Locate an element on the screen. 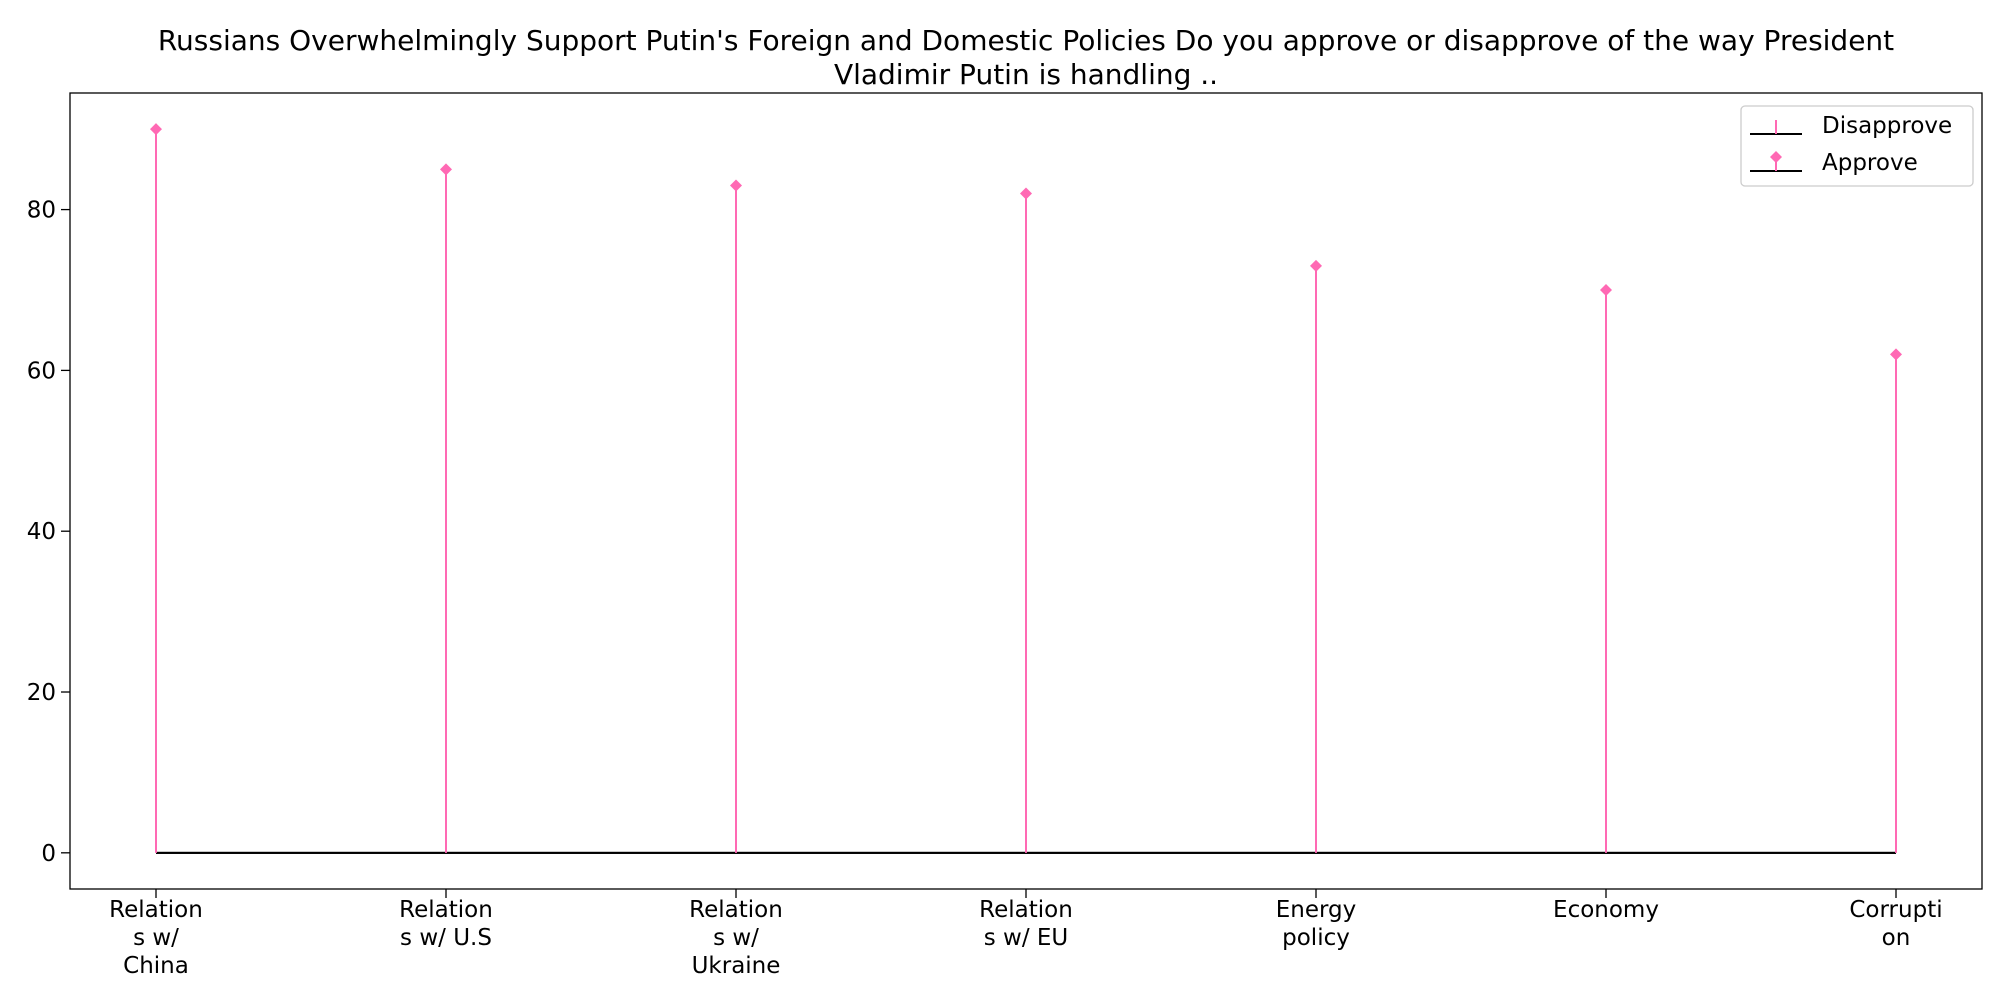 Image resolution: width=2000 pixels, height=1000 pixels. y-tick-label: 60 is located at coordinates (41, 371).